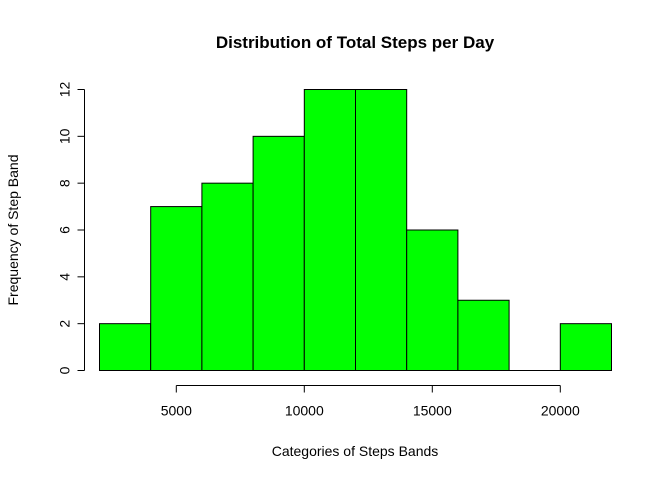 This screenshot has height=480, width=672. Describe the element at coordinates (304, 411) in the screenshot. I see `x-tick-label: 10000` at that location.